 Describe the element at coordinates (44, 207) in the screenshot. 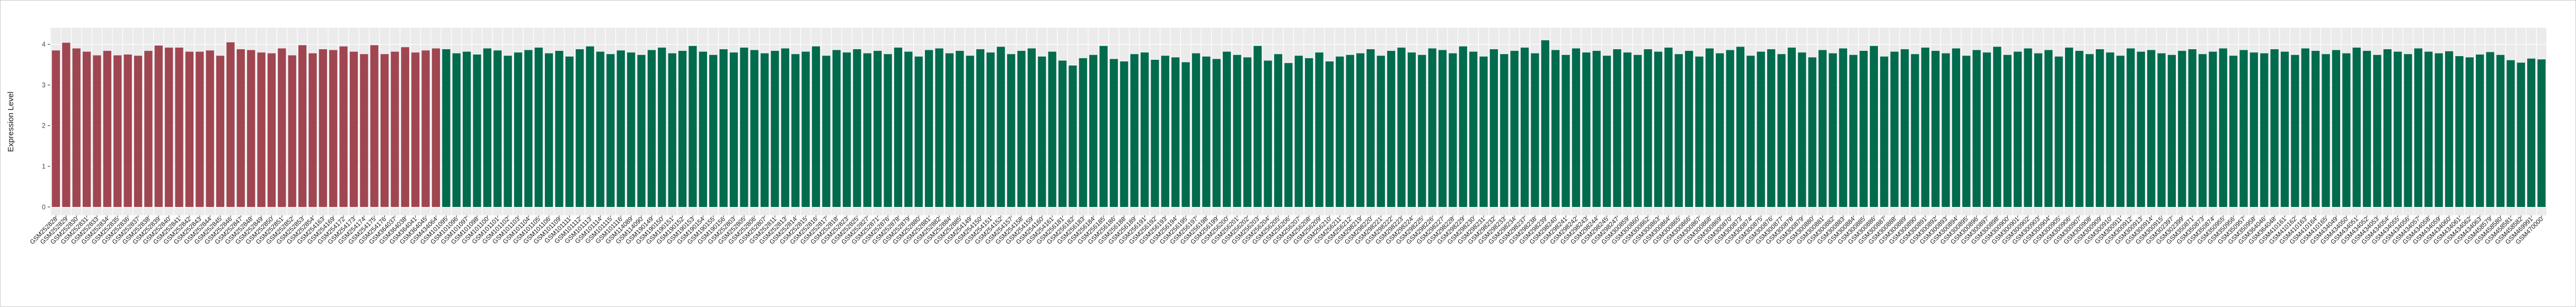

I see `y-tick-label: 0` at that location.